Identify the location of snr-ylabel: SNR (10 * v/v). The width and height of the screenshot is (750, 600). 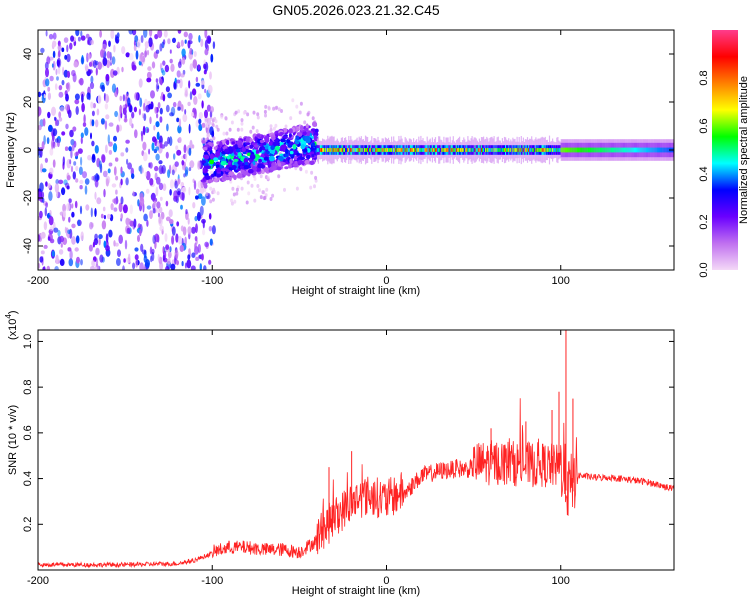
(13, 440).